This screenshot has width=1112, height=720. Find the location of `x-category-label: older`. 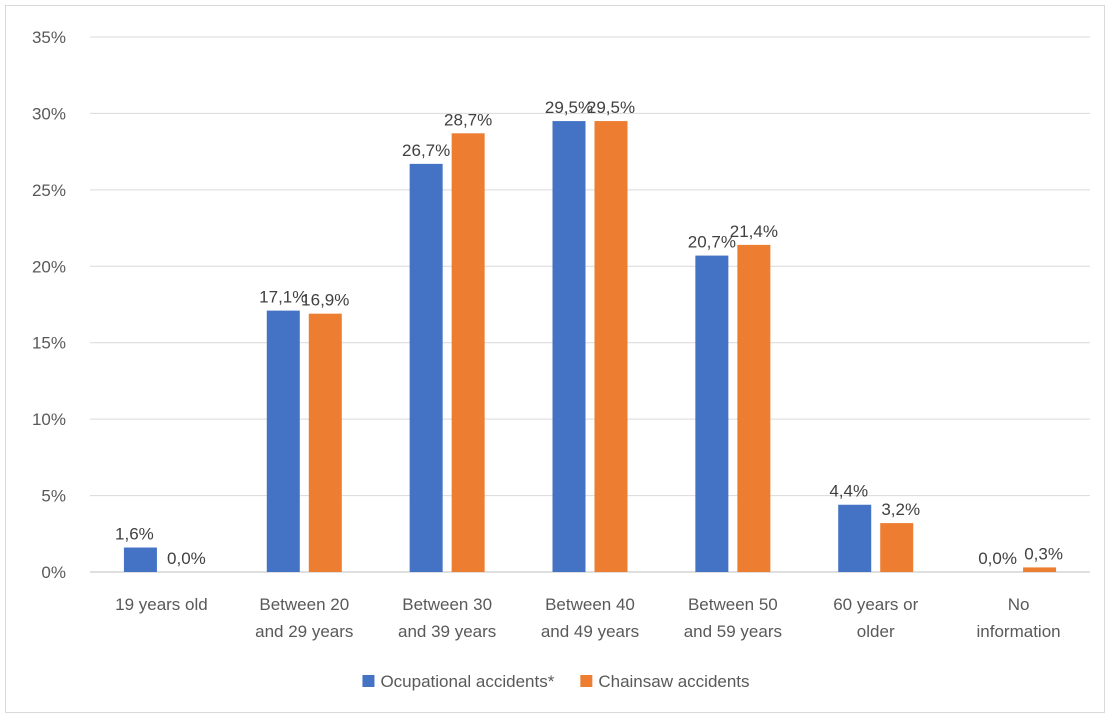

x-category-label: older is located at coordinates (876, 631).